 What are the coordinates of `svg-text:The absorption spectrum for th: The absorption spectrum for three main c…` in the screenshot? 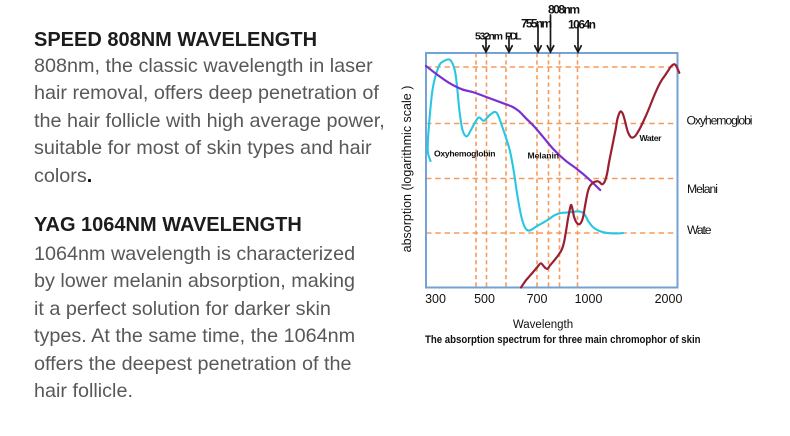 It's located at (563, 340).